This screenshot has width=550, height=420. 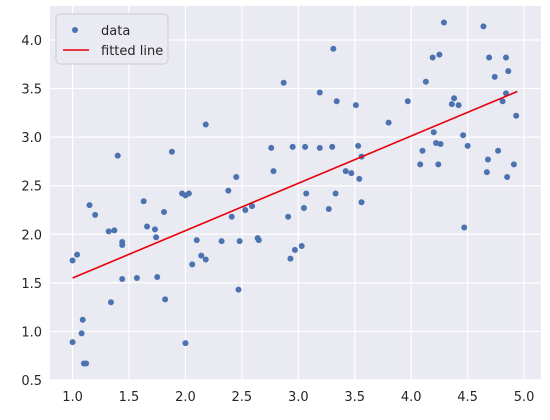 I want to click on x-tick-label: 3.0, so click(x=298, y=397).